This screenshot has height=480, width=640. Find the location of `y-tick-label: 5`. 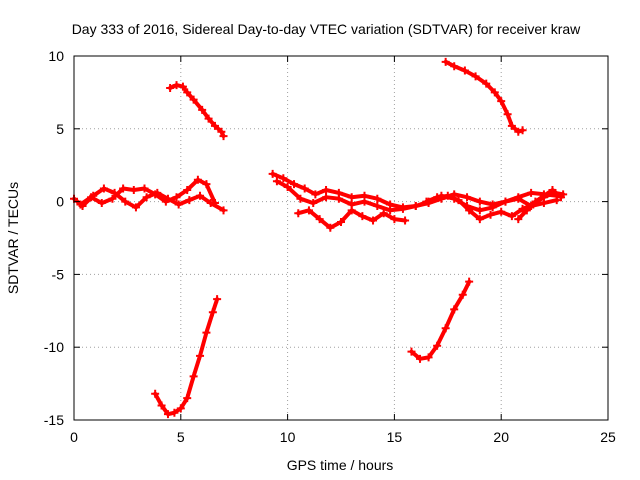

y-tick-label: 5 is located at coordinates (60, 129).